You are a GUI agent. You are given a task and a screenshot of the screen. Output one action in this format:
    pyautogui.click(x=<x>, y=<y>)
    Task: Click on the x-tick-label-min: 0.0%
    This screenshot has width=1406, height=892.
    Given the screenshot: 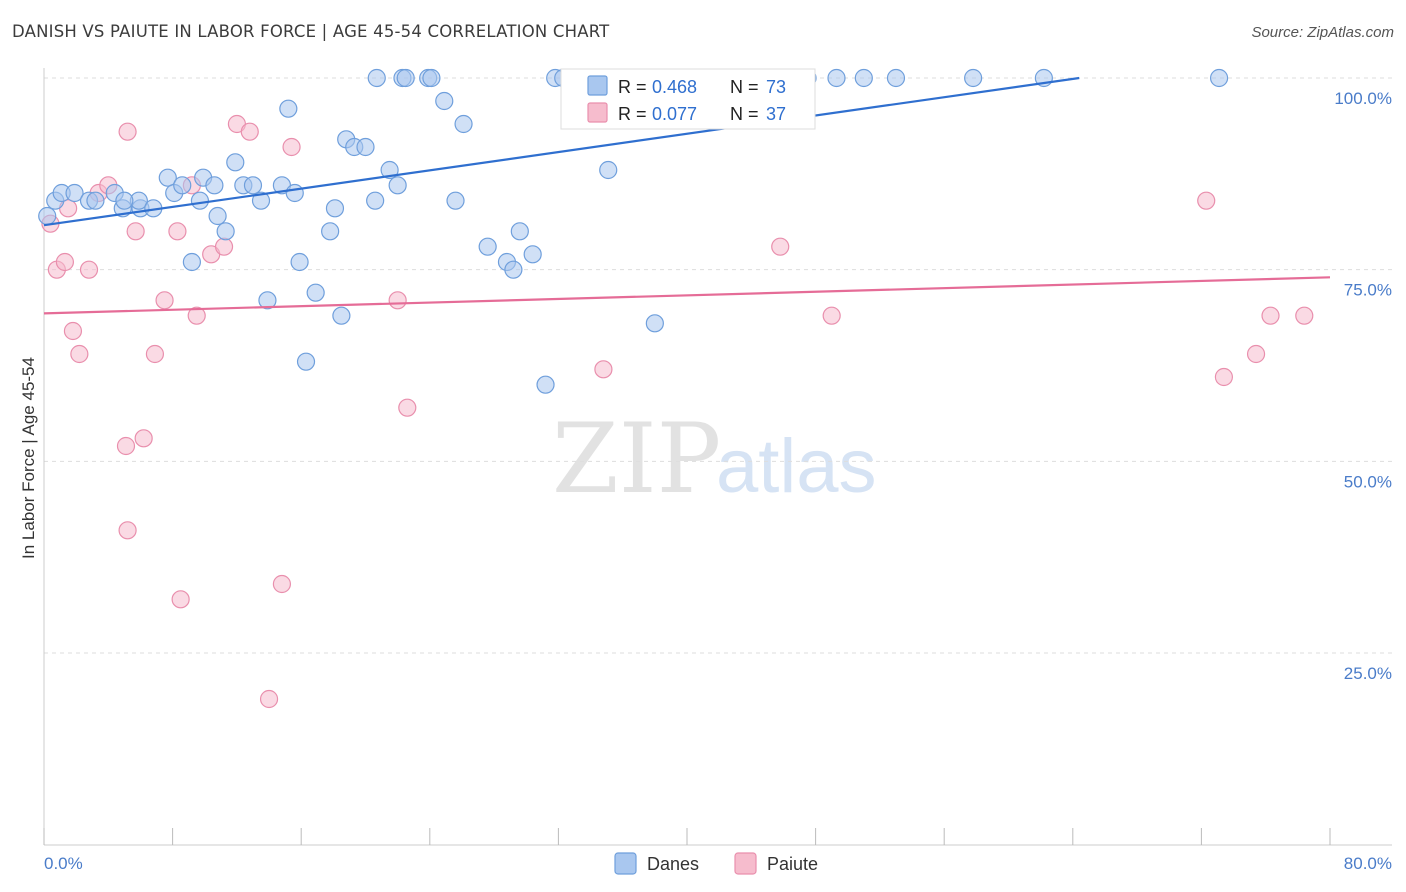 What is the action you would take?
    pyautogui.click(x=63, y=863)
    